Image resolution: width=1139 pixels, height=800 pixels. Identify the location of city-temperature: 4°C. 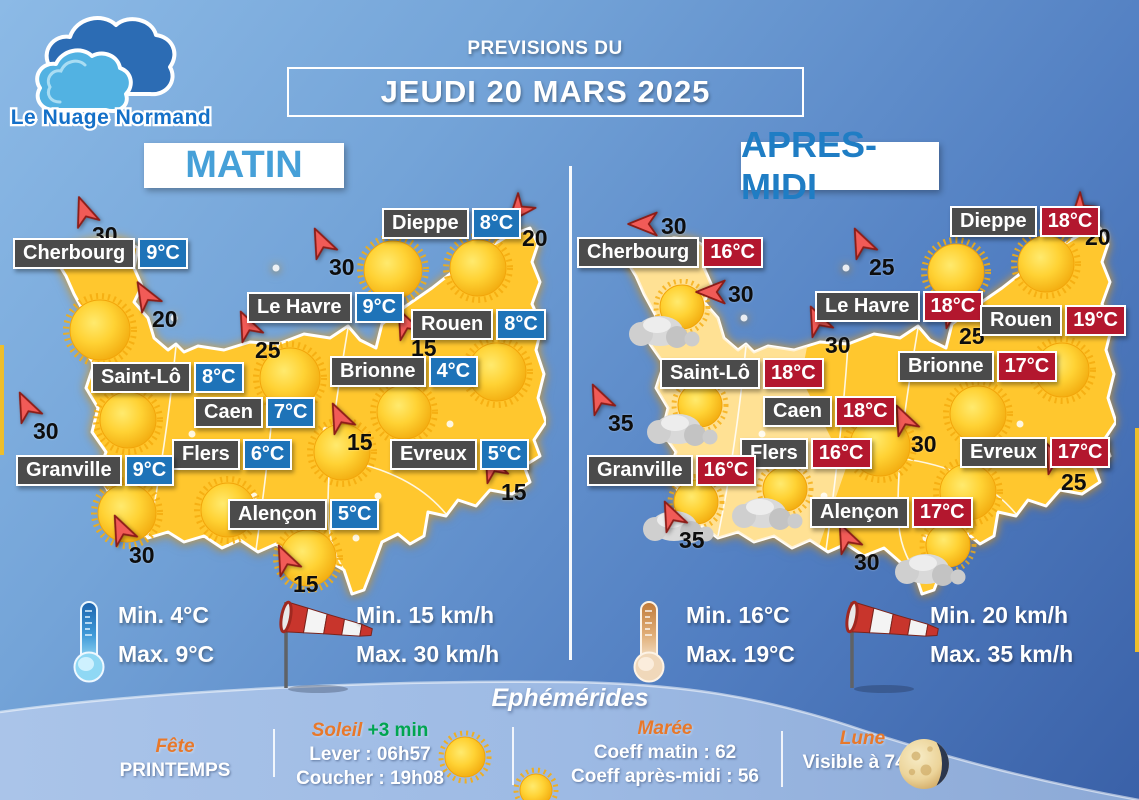
(453, 371).